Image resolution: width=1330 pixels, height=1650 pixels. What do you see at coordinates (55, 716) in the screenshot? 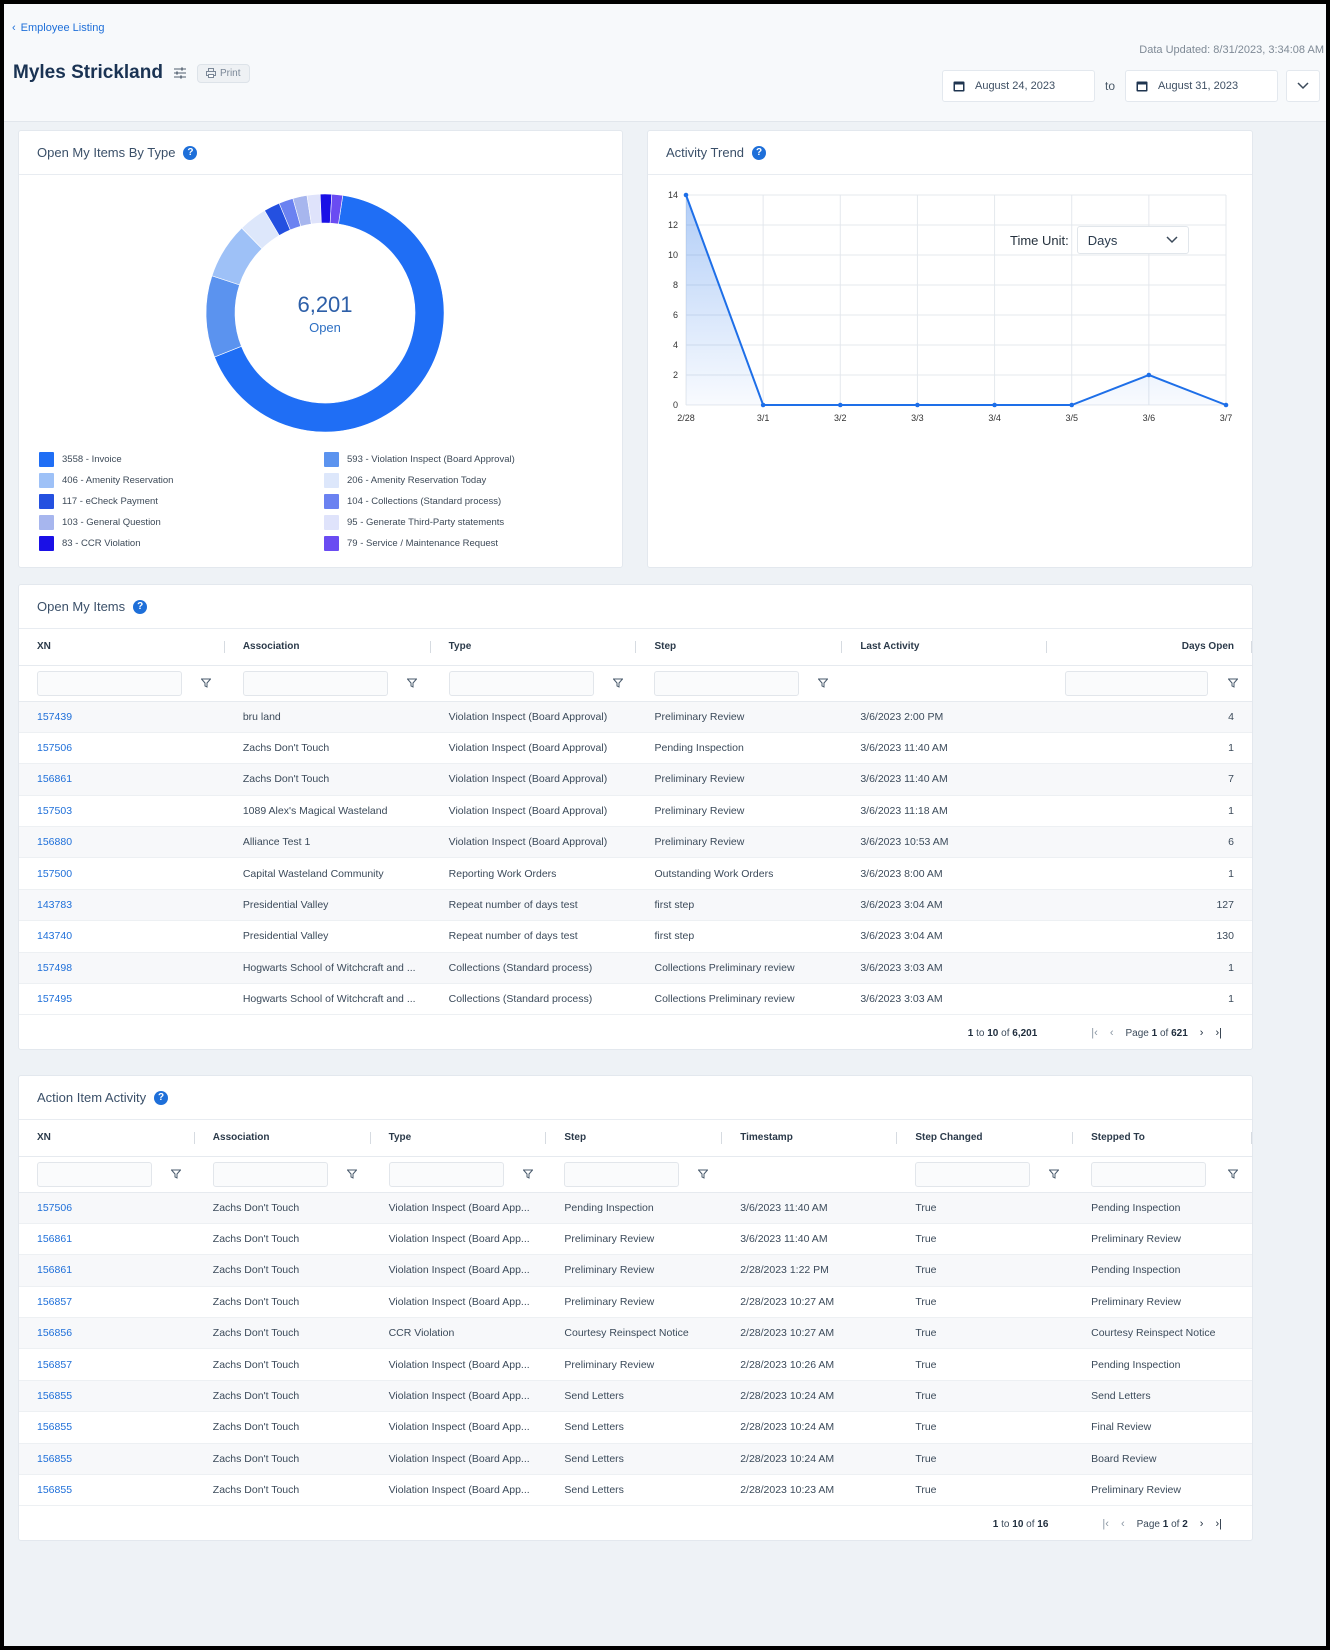
I see `xn-link: 157439` at bounding box center [55, 716].